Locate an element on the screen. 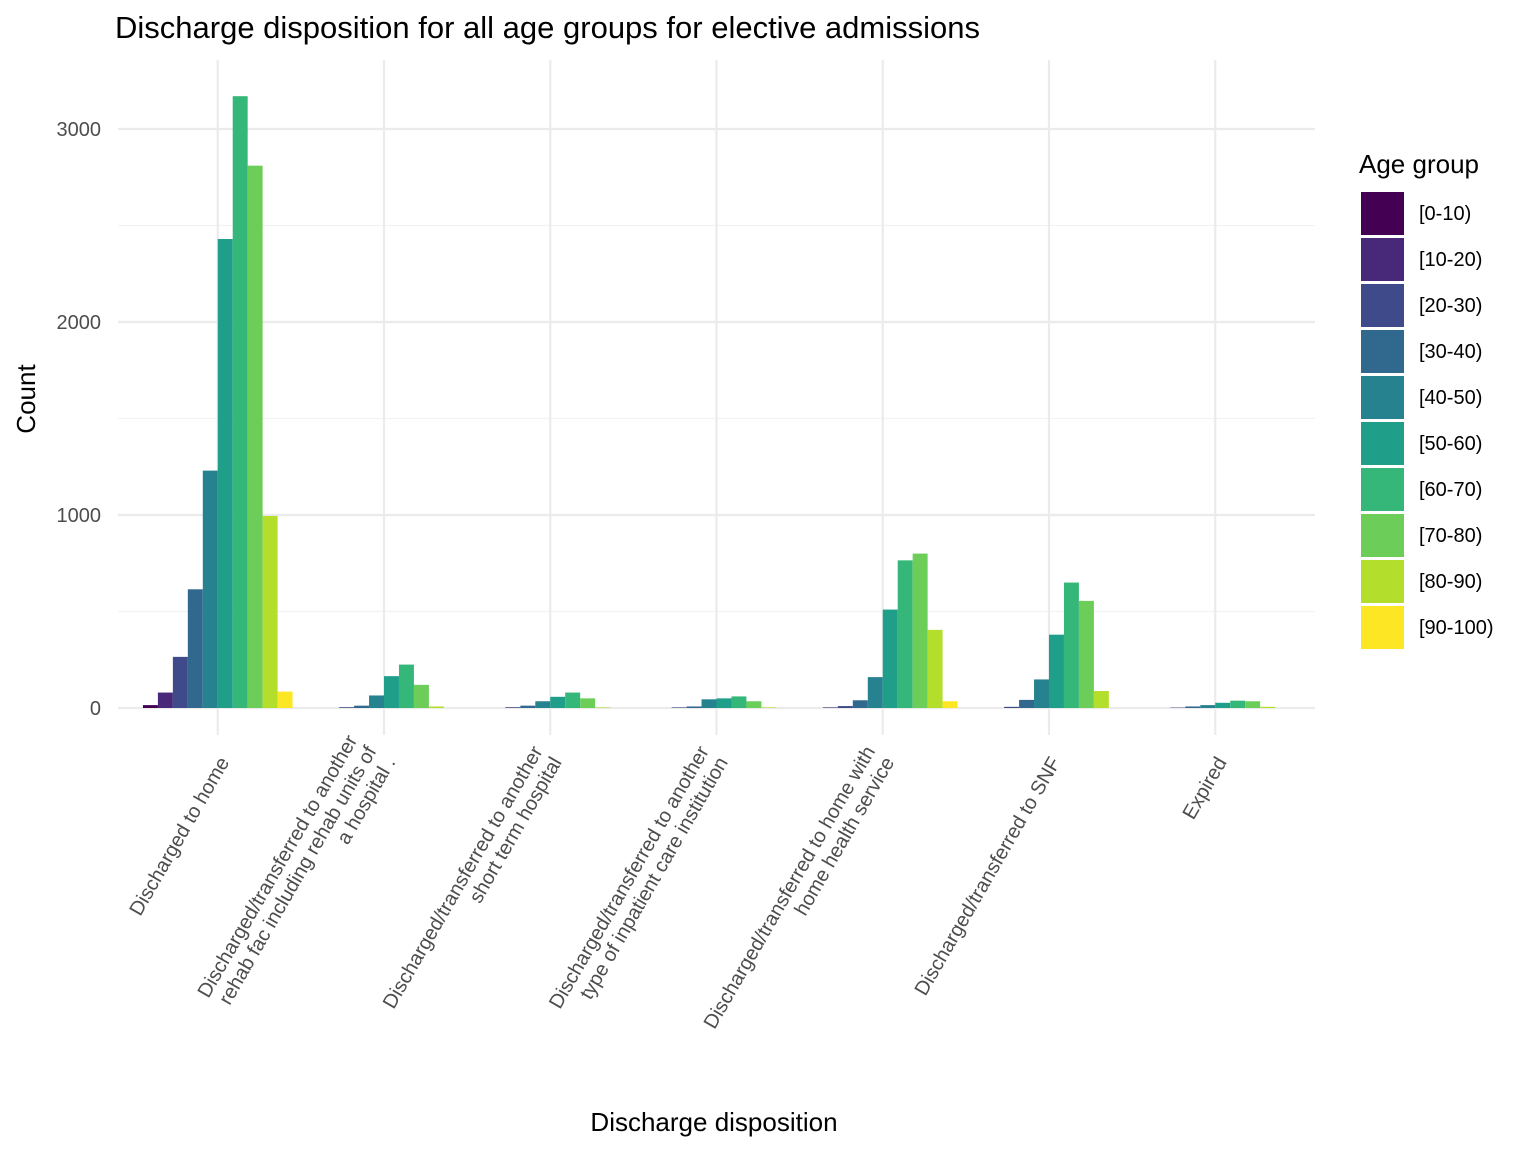 The height and width of the screenshot is (1152, 1536). legend-label: [60-70) is located at coordinates (1450, 490).